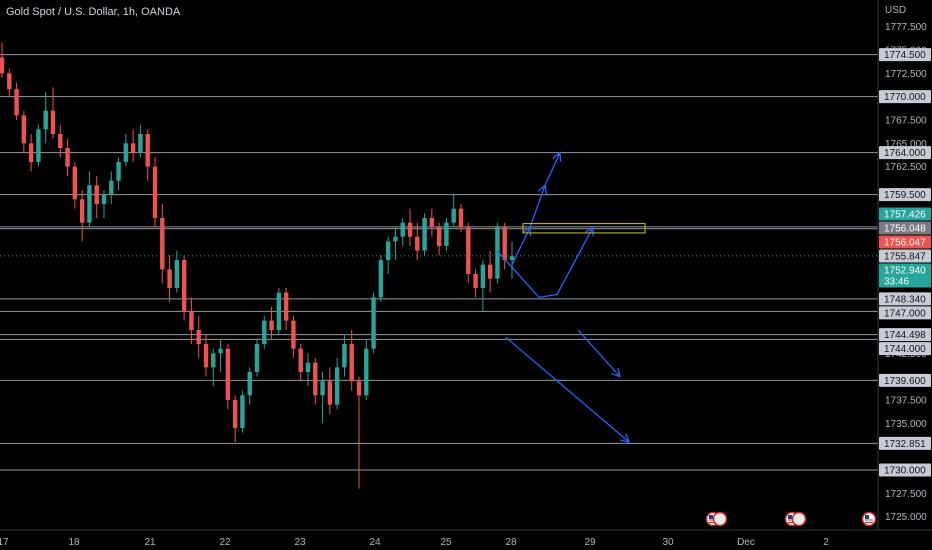 This screenshot has width=932, height=550. I want to click on price-tag-label: 1755.847, so click(905, 257).